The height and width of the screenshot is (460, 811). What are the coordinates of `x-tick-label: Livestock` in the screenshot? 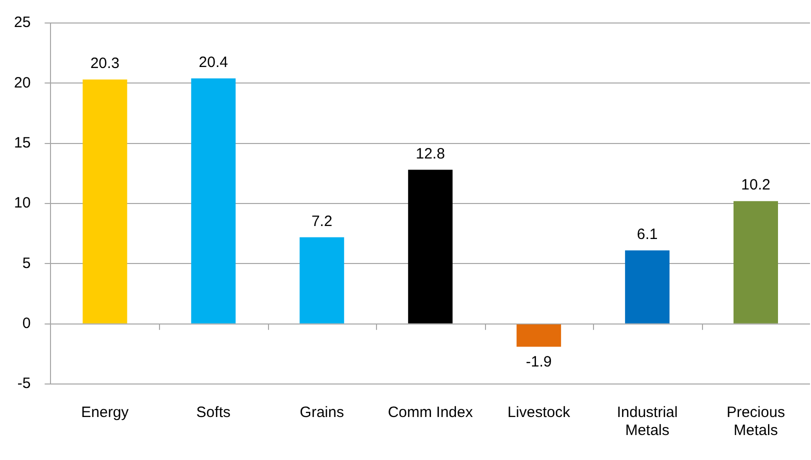 It's located at (539, 413).